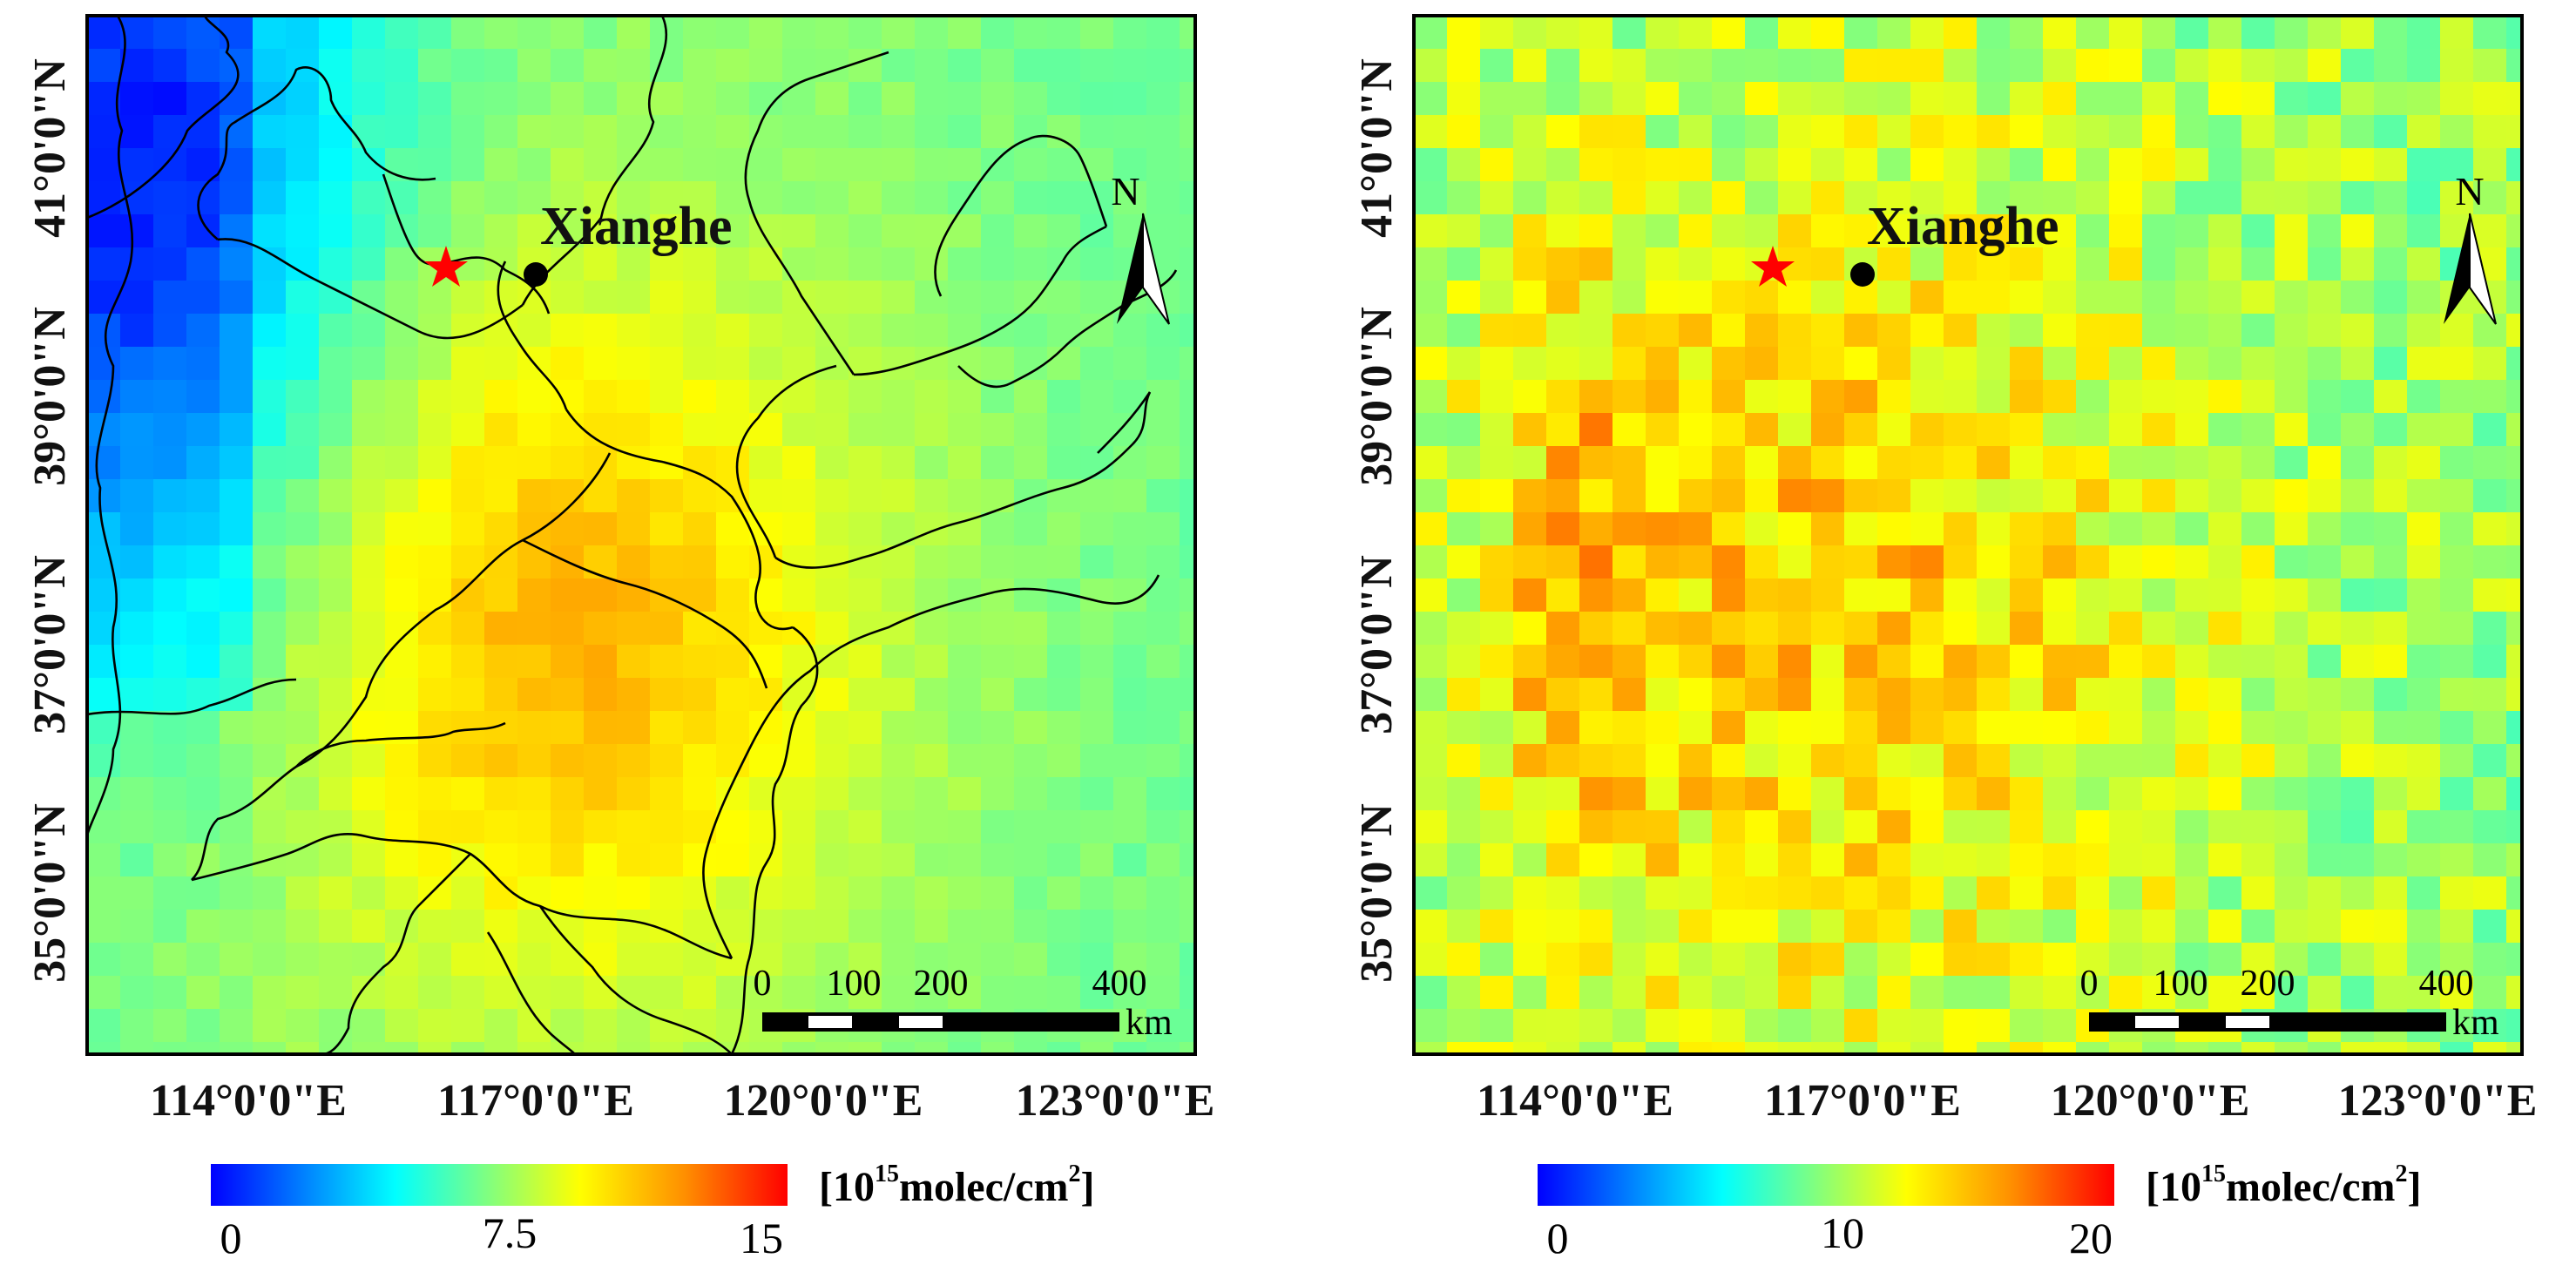 This screenshot has height=1272, width=2576. What do you see at coordinates (1862, 274) in the screenshot?
I see `xianghe-site-marker-right` at bounding box center [1862, 274].